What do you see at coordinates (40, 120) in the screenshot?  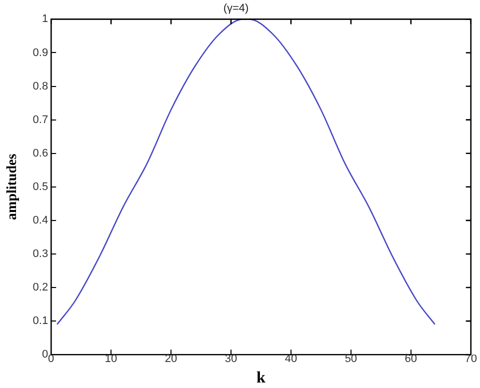 I see `y-tick-label: 0.7` at bounding box center [40, 120].